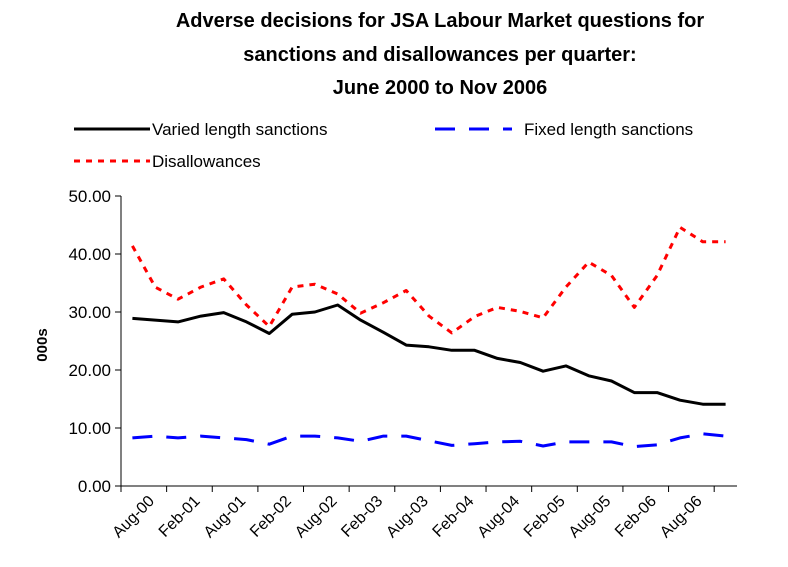  What do you see at coordinates (89, 312) in the screenshot?
I see `y-tick-label: 30.00` at bounding box center [89, 312].